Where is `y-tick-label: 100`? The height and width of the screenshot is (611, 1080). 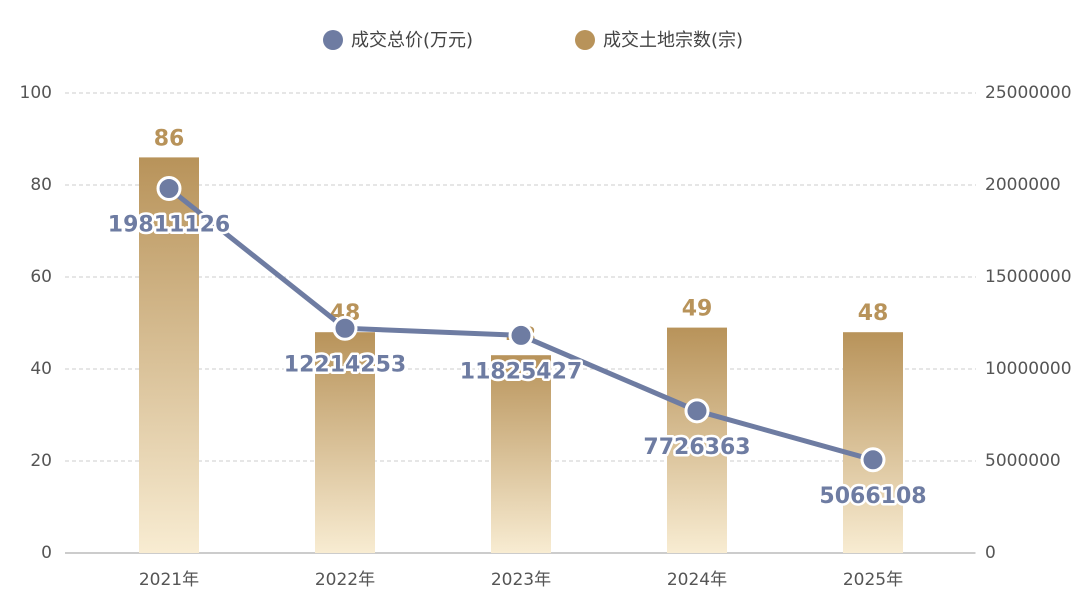
y-tick-label: 100 is located at coordinates (36, 93).